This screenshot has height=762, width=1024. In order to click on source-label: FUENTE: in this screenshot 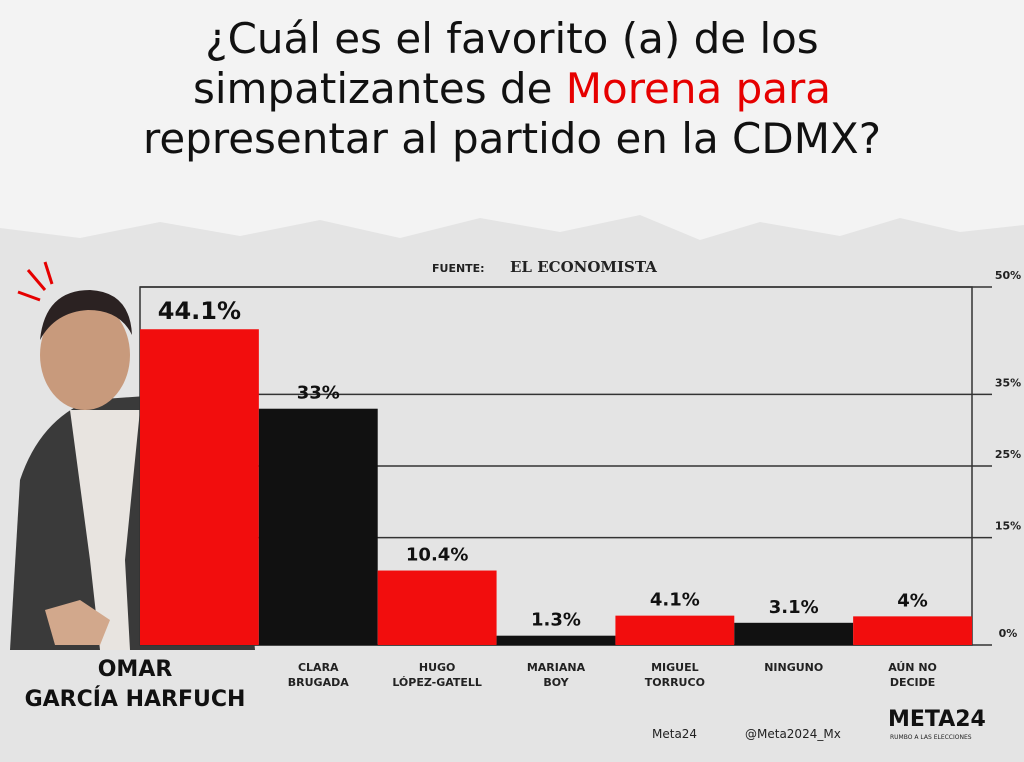, I will do `click(458, 268)`.